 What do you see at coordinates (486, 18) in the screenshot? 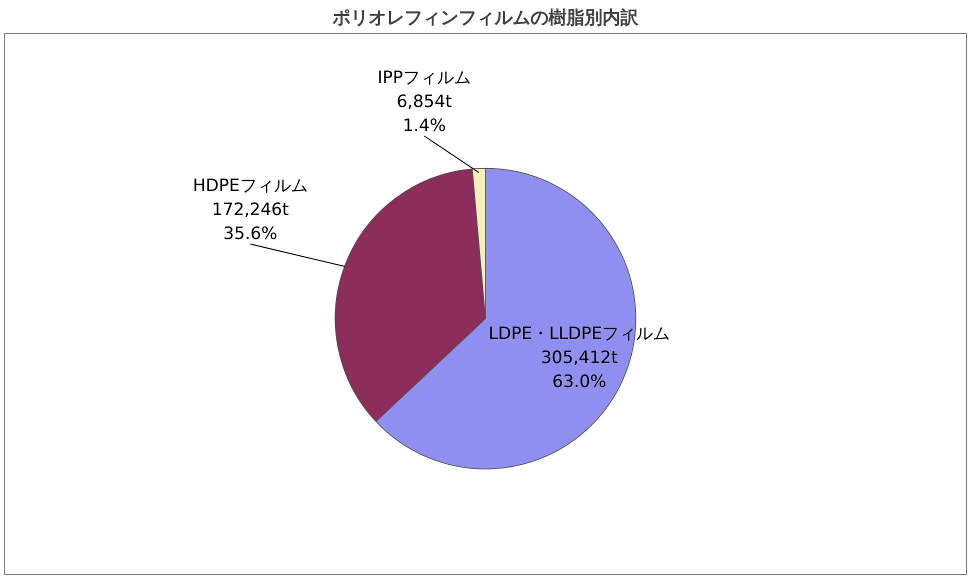
I see `chart-title: ポリオレフィンフィルムの樹脂別内訳` at bounding box center [486, 18].